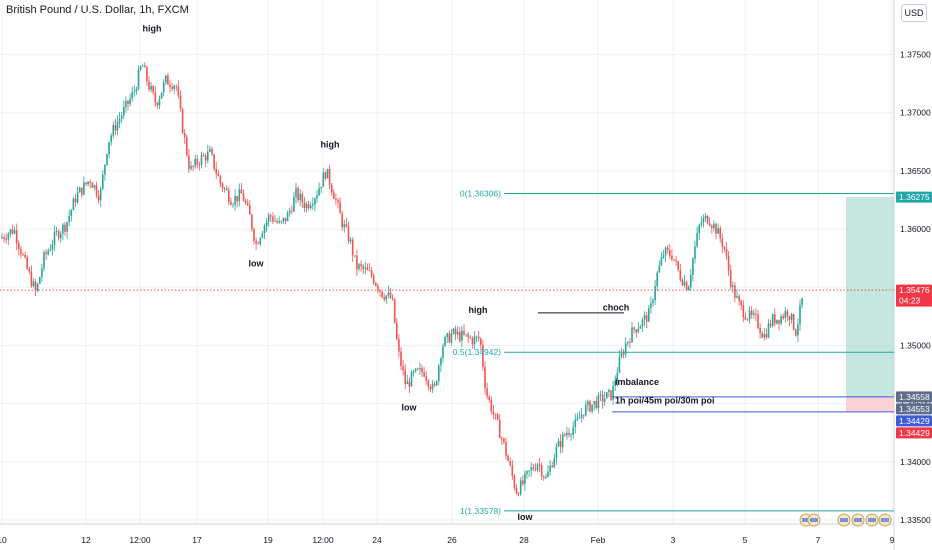 The image size is (932, 550). What do you see at coordinates (914, 13) in the screenshot?
I see `currency-button: USD` at bounding box center [914, 13].